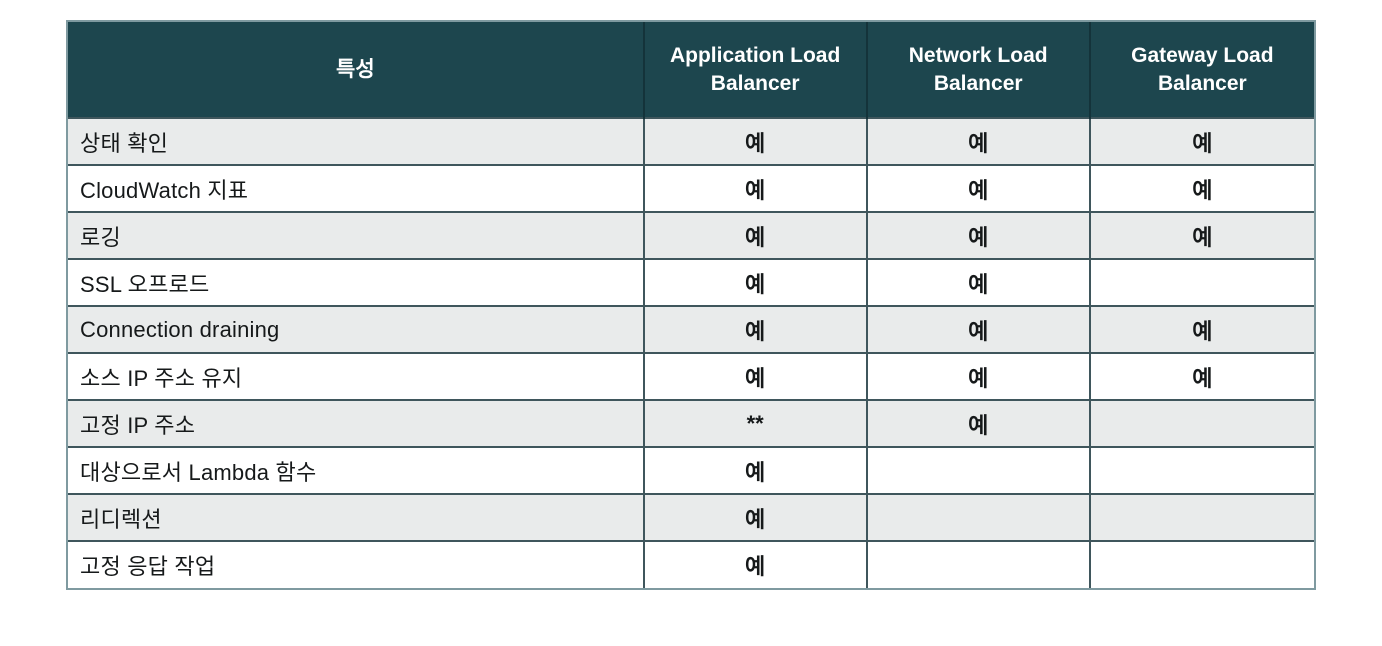  Describe the element at coordinates (356, 282) in the screenshot. I see `feature-label: SSL 오프로드` at that location.